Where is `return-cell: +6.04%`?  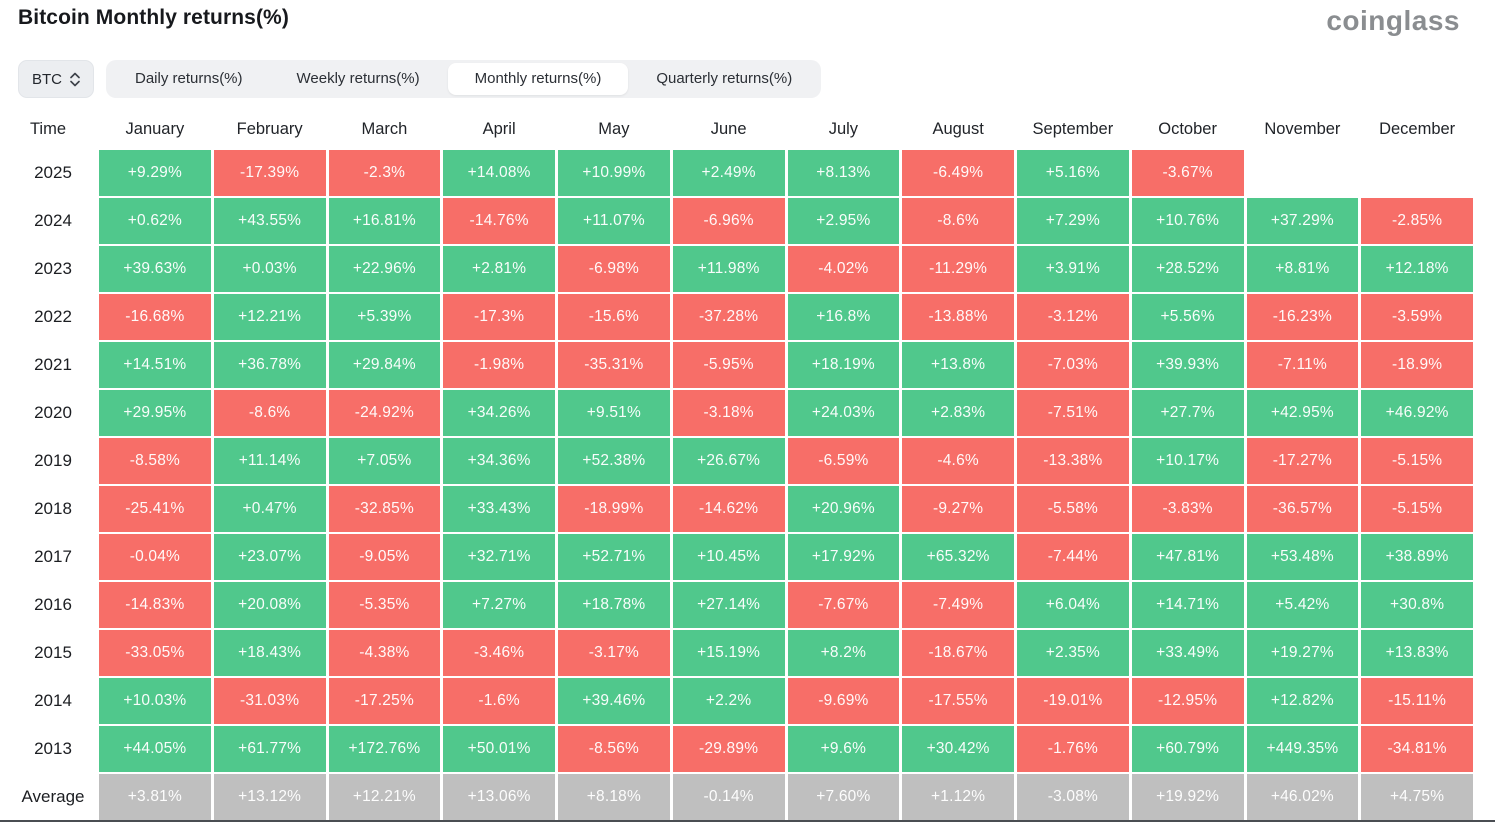 return-cell: +6.04% is located at coordinates (1073, 605).